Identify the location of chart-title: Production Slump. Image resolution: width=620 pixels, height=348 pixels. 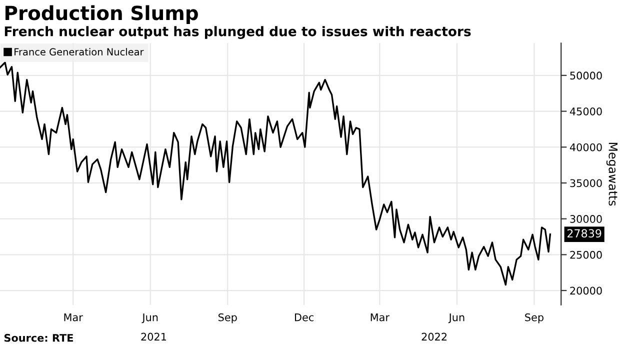
(102, 14).